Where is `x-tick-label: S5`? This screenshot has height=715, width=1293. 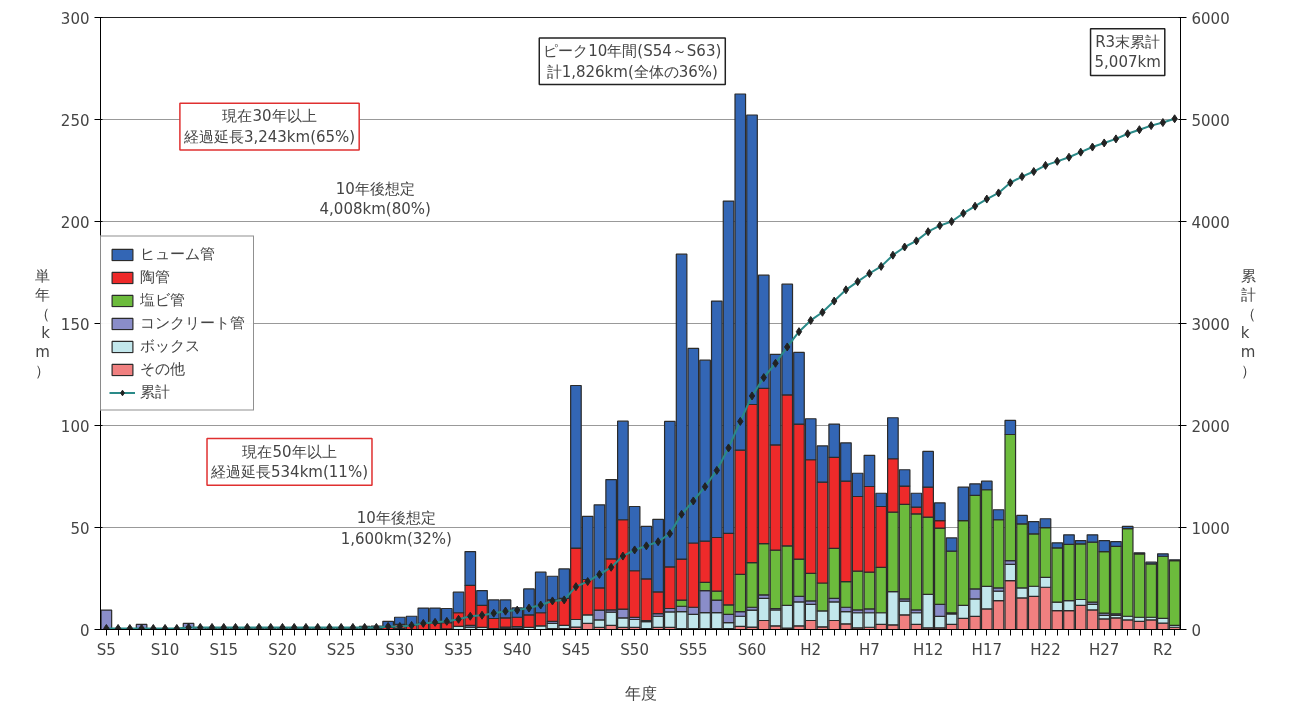 x-tick-label: S5 is located at coordinates (106, 649).